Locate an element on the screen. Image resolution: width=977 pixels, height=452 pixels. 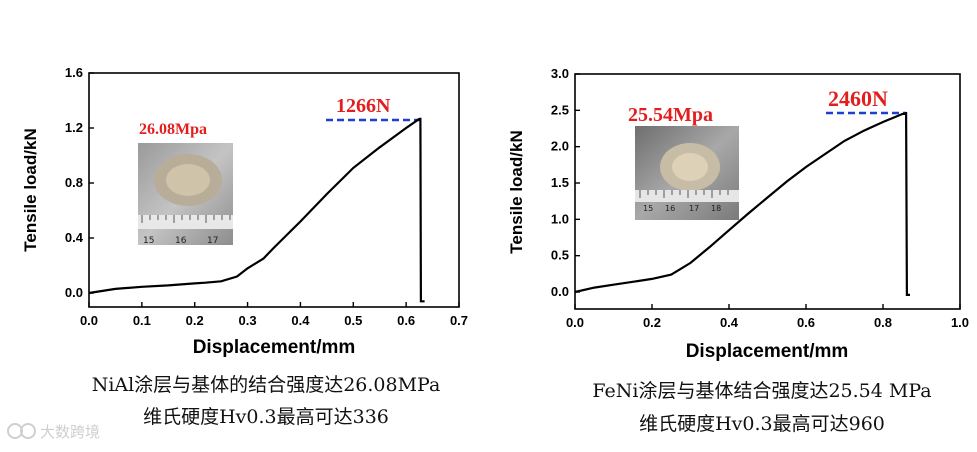
chart-feni-xtick-label: 1.0 is located at coordinates (960, 322).